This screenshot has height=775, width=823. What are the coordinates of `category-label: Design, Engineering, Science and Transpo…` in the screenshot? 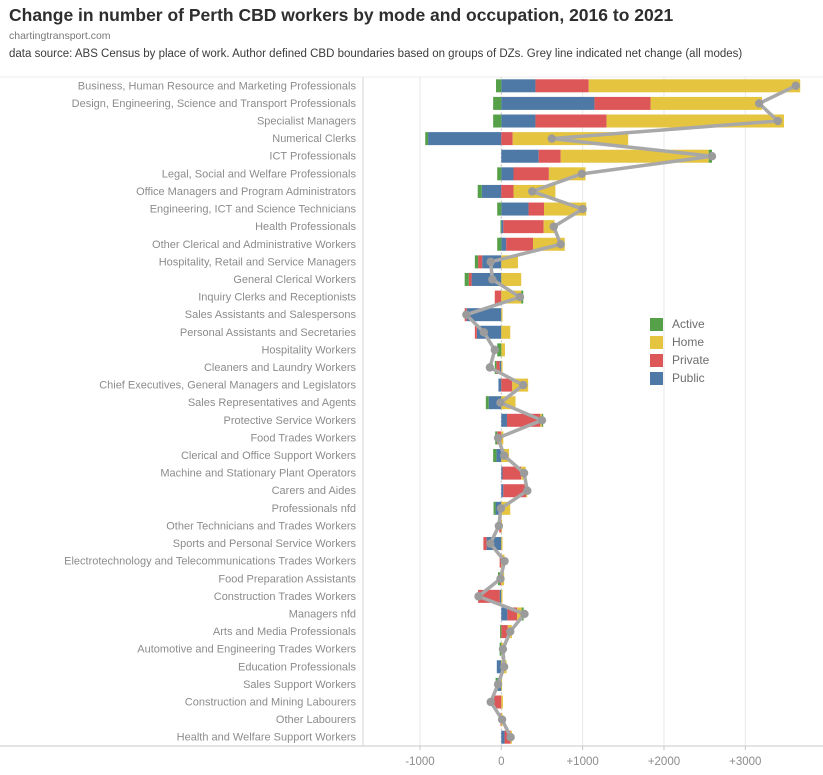 It's located at (214, 104).